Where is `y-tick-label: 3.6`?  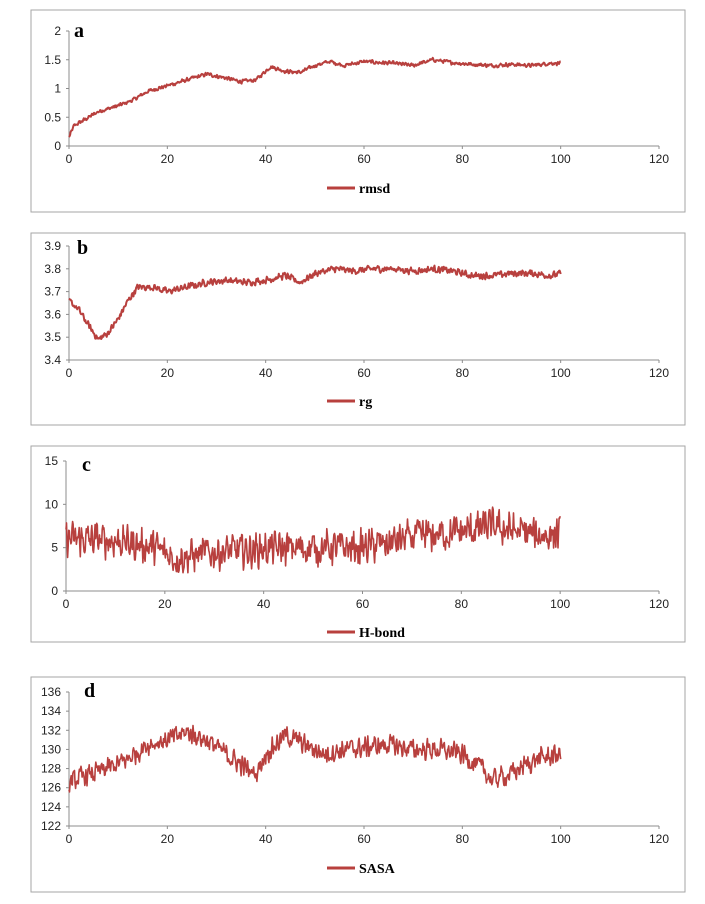
y-tick-label: 3.6 is located at coordinates (52, 314).